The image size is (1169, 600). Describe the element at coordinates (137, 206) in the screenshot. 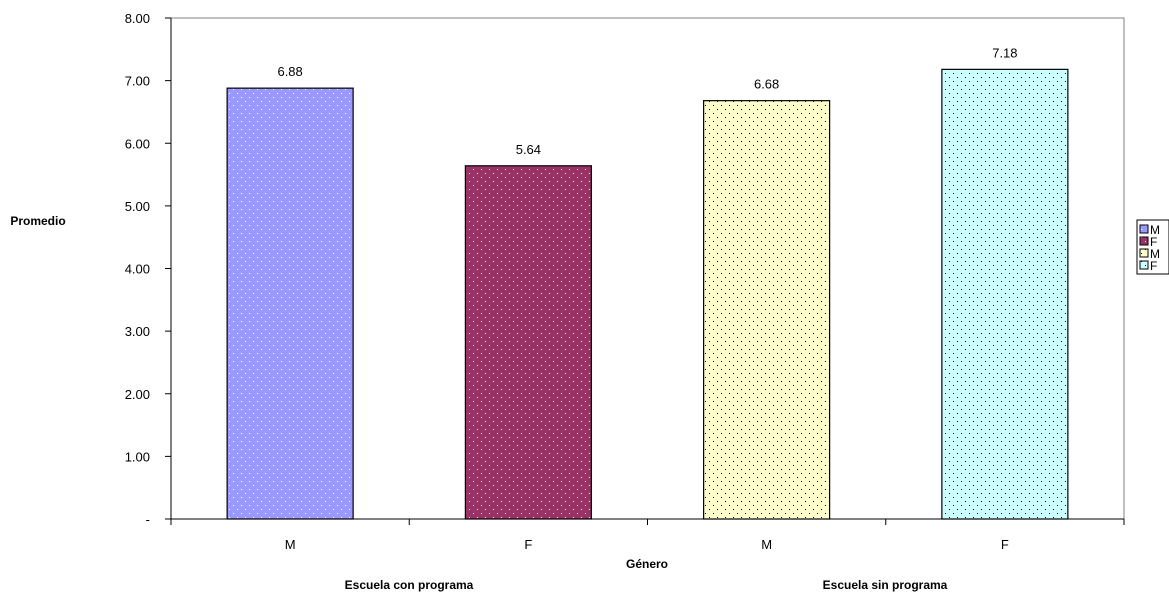

I see `y-tick-label: 5.00` at that location.